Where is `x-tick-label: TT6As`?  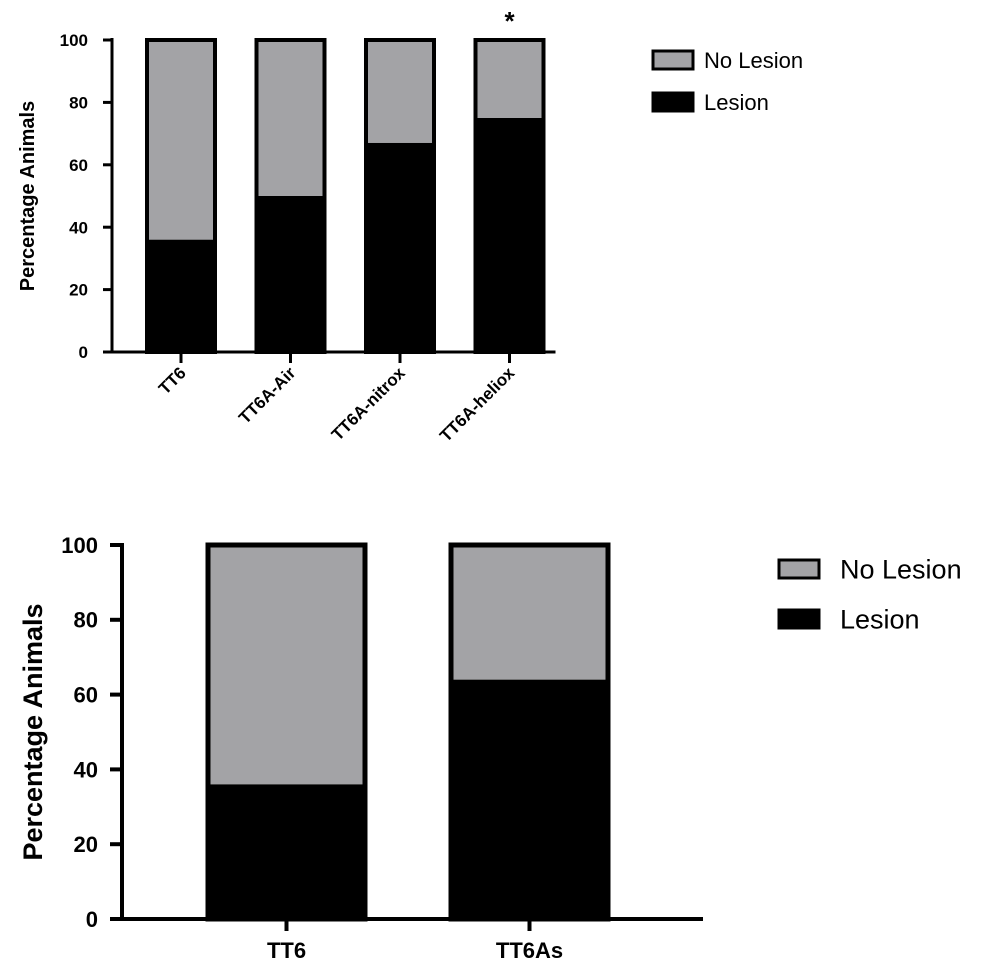 x-tick-label: TT6As is located at coordinates (529, 950).